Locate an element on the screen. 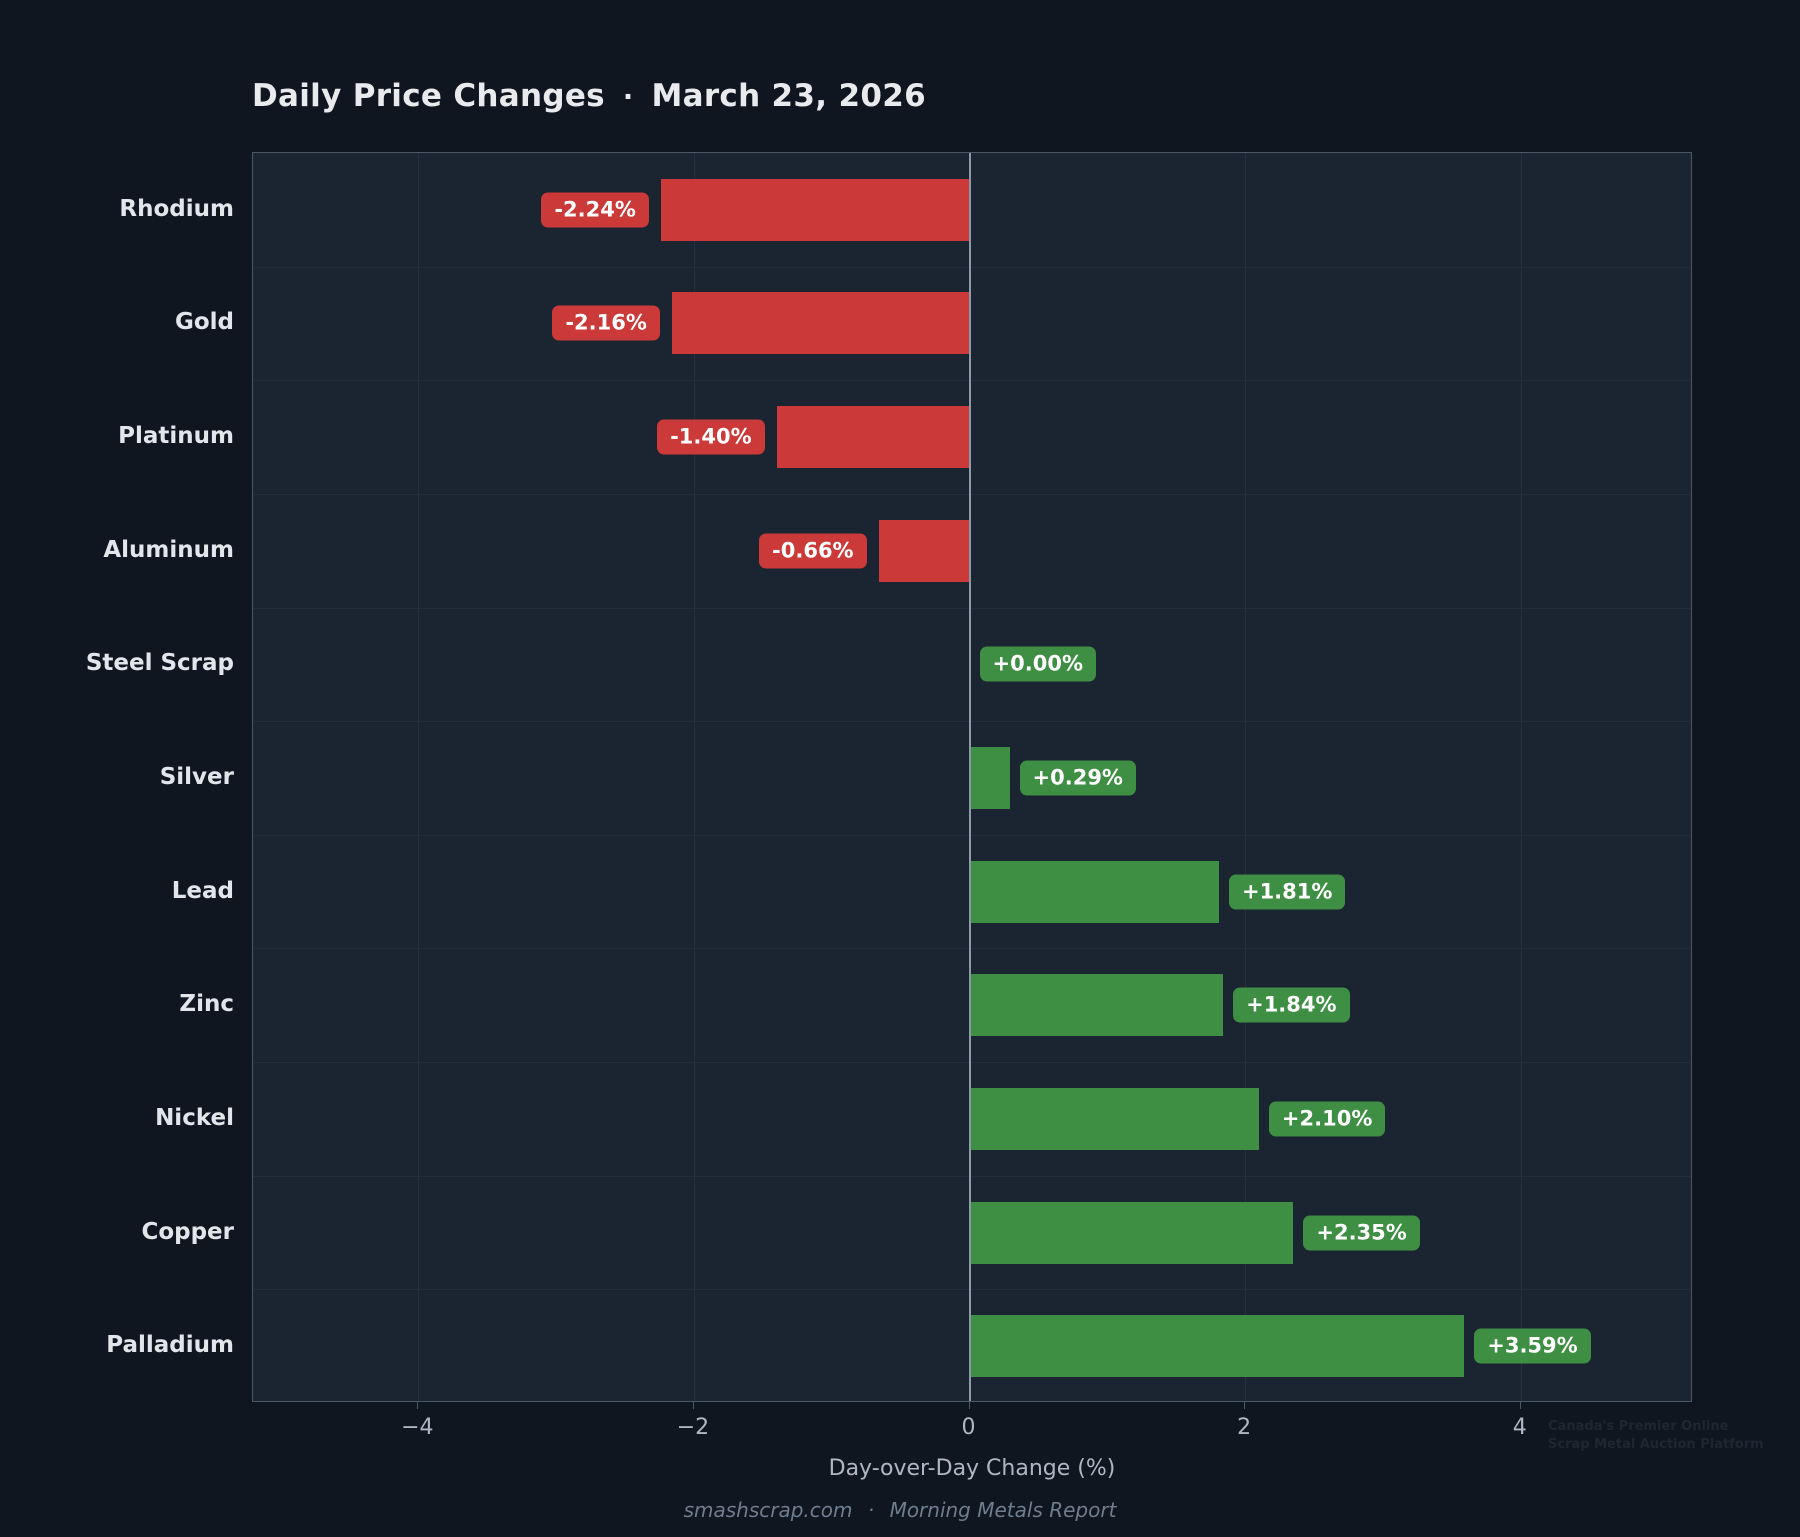  bar-value-label: +2.10% is located at coordinates (1327, 1119).